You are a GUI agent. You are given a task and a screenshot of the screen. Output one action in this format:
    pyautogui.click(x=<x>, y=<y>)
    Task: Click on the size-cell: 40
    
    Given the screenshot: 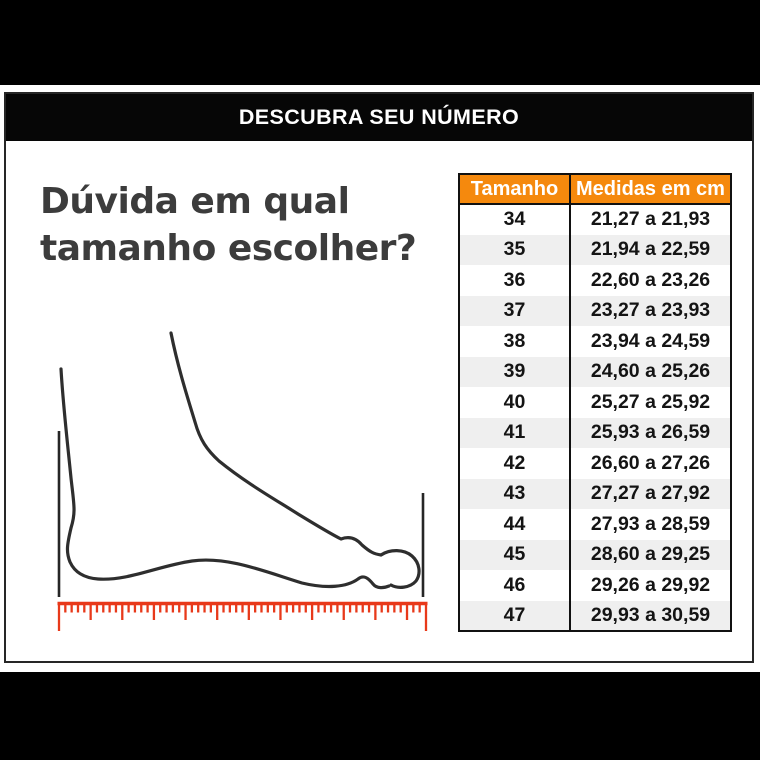 What is the action you would take?
    pyautogui.click(x=514, y=402)
    